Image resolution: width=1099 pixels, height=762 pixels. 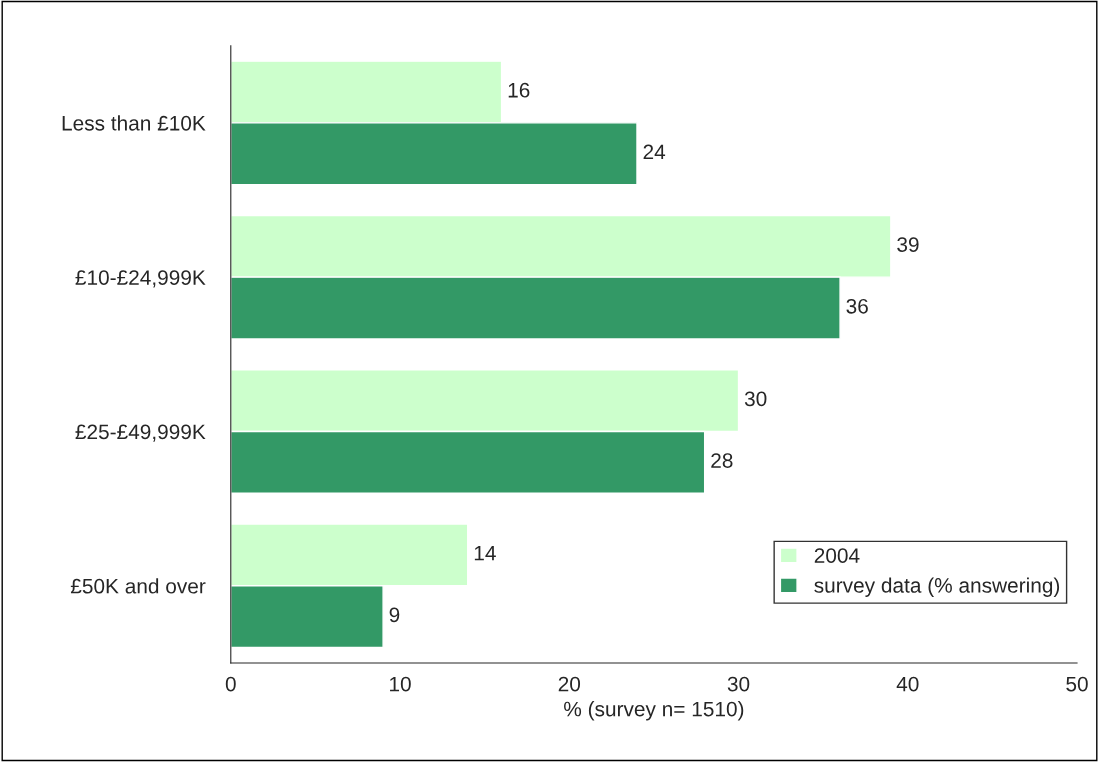 What do you see at coordinates (1077, 684) in the screenshot?
I see `x-tick-label: 50` at bounding box center [1077, 684].